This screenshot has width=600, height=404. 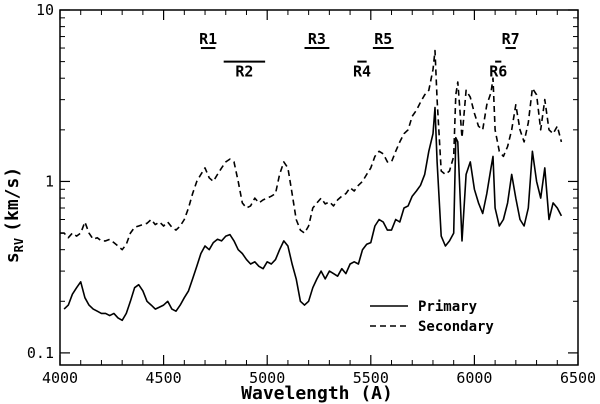 What do you see at coordinates (60, 378) in the screenshot?
I see `x-tick-label: 4000` at bounding box center [60, 378].